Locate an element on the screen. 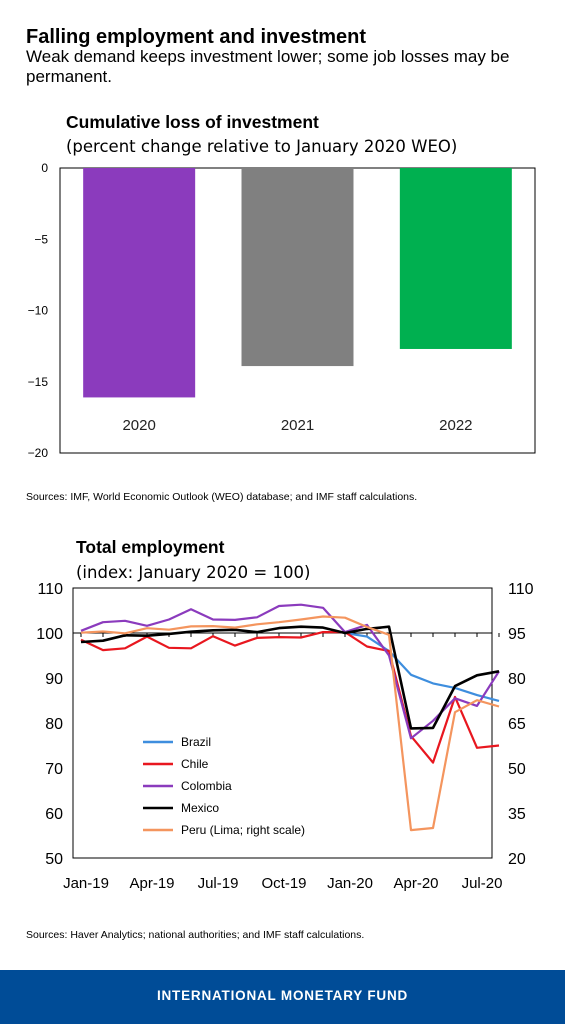 This screenshot has width=565, height=1024. chart2-right-tick-label: 95 is located at coordinates (517, 634).